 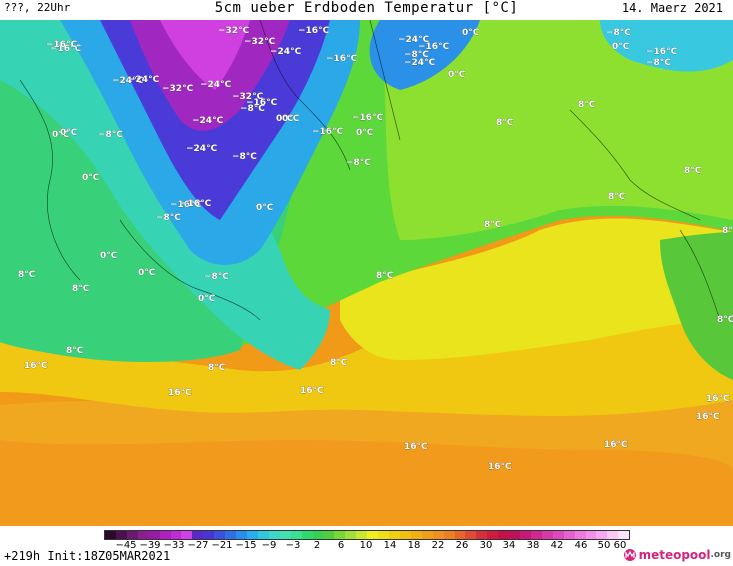 I want to click on color-scale-tick: 10, so click(x=366, y=545).